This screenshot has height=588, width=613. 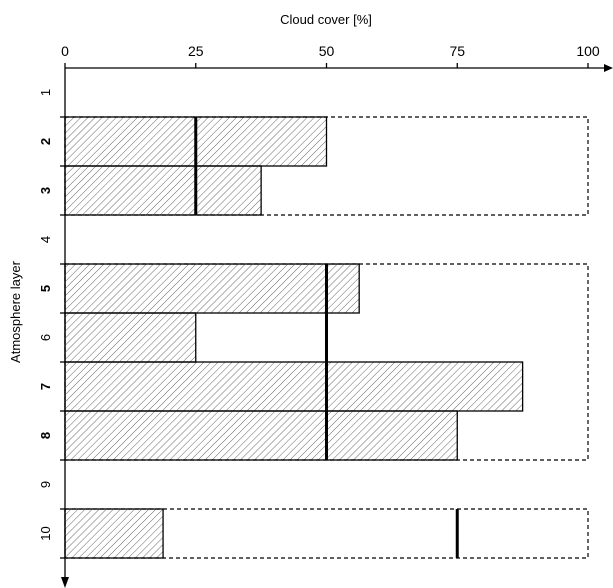 I want to click on y-tick-label-1: 1, so click(x=45, y=92).